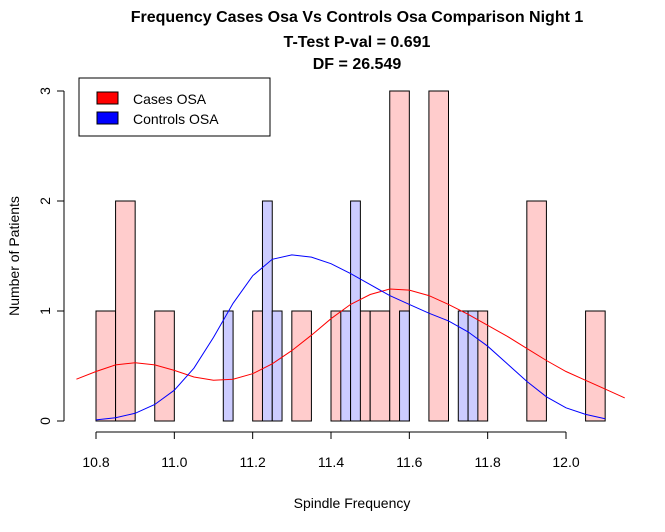  Describe the element at coordinates (253, 462) in the screenshot. I see `x-tick-label-2: 11.2` at that location.